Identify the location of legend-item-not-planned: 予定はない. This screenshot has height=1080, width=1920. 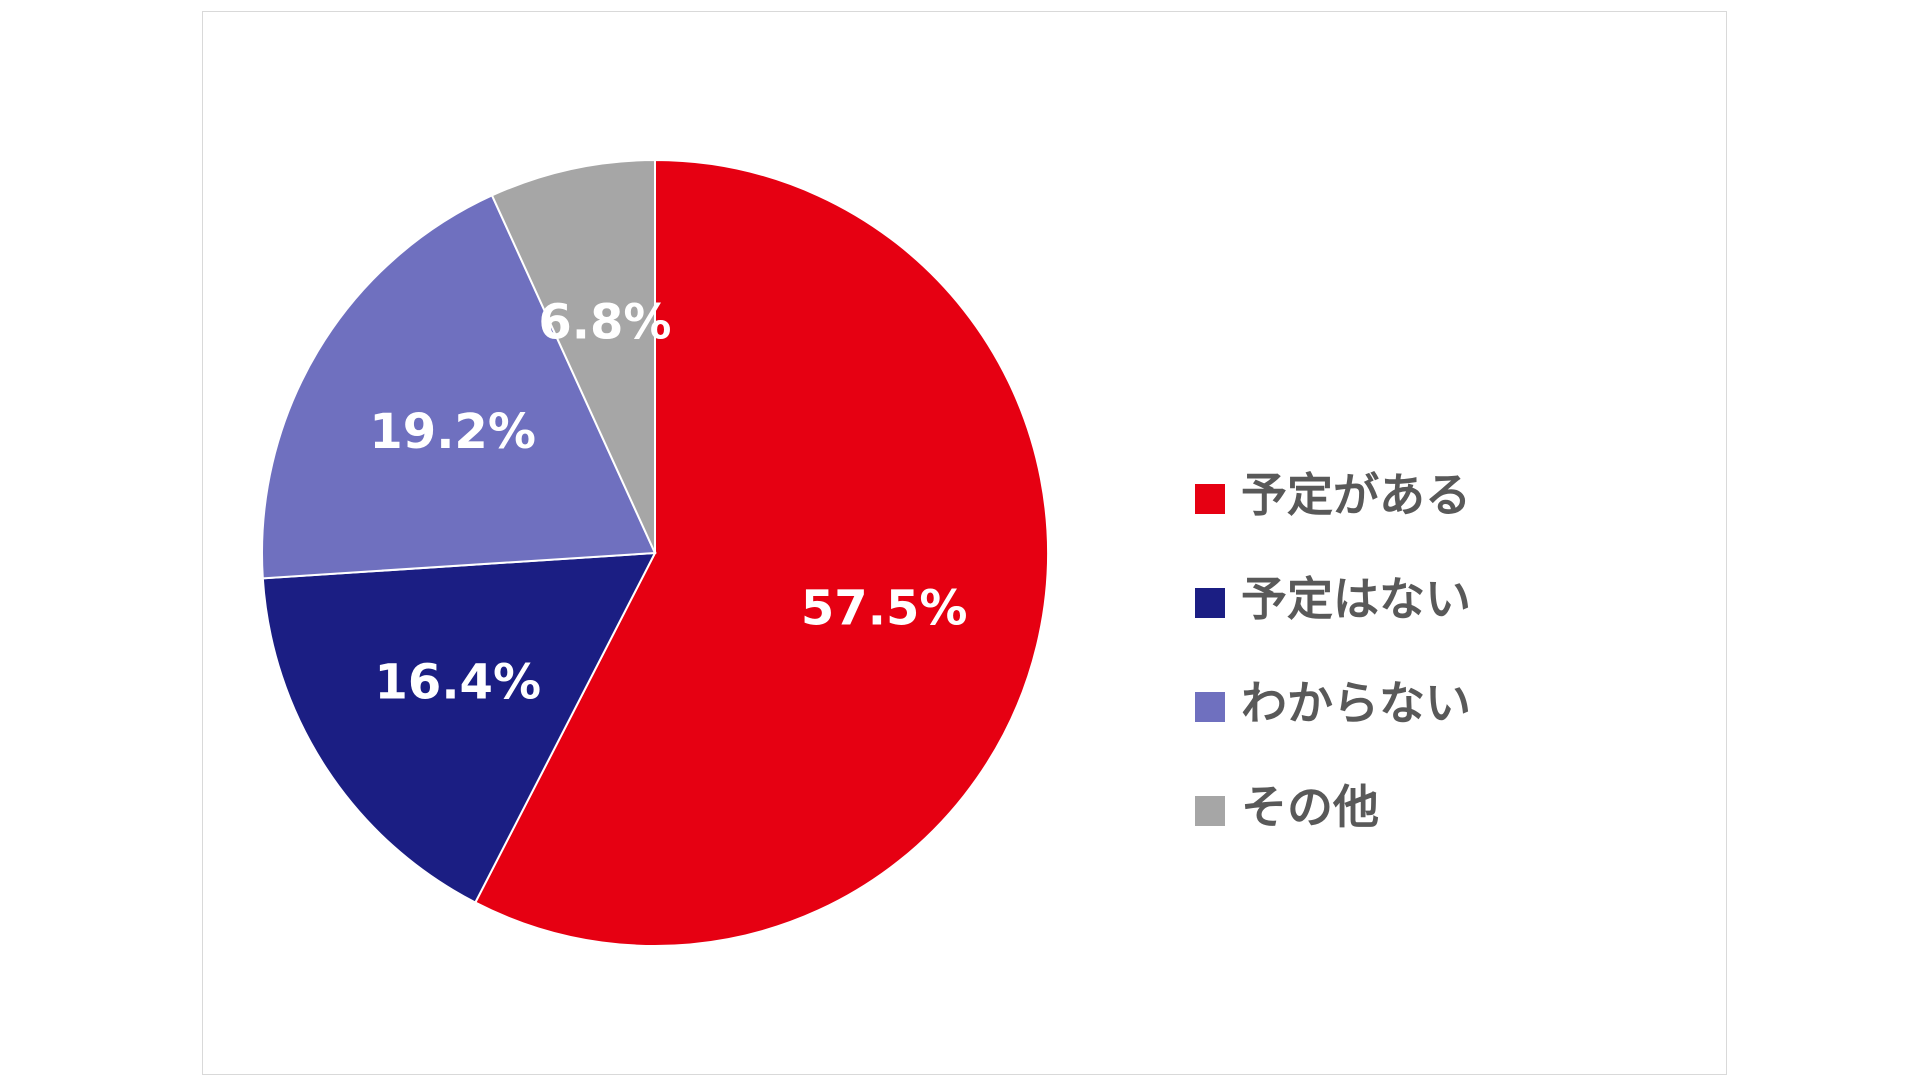
(1333, 596).